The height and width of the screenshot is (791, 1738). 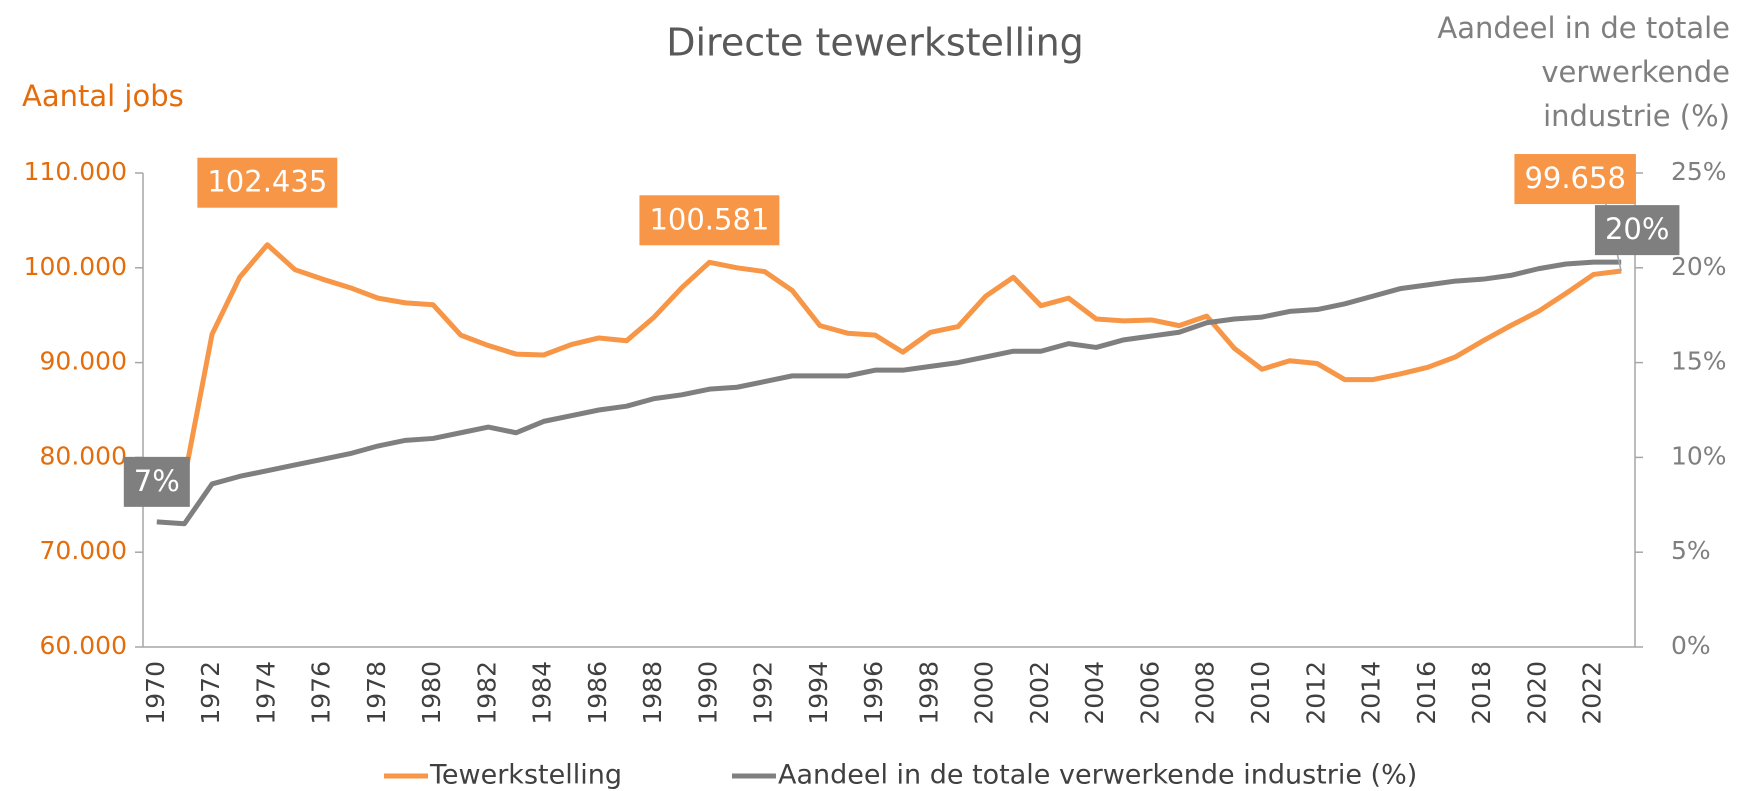 What do you see at coordinates (1481, 693) in the screenshot?
I see `x-tick-label: 2018` at bounding box center [1481, 693].